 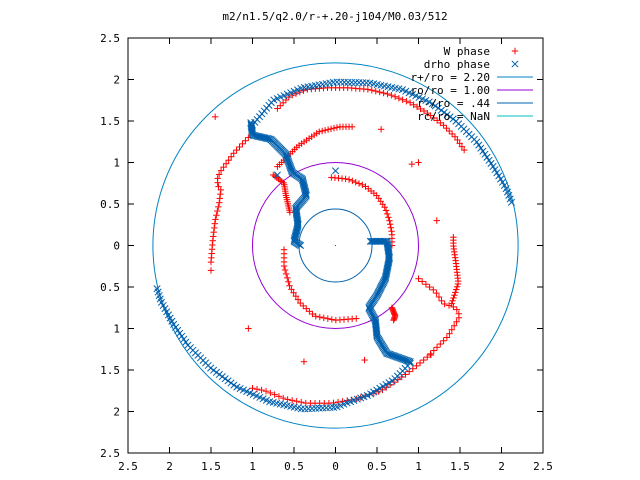 I want to click on chart-title: m2/n1.5/q2.0/r-+.20-j104/M0.03/512, so click(x=334, y=16).